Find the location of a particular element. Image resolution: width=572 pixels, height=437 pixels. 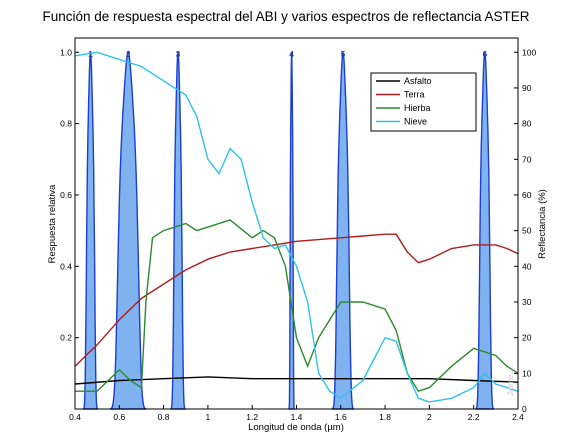

band-3-response is located at coordinates (178, 231).